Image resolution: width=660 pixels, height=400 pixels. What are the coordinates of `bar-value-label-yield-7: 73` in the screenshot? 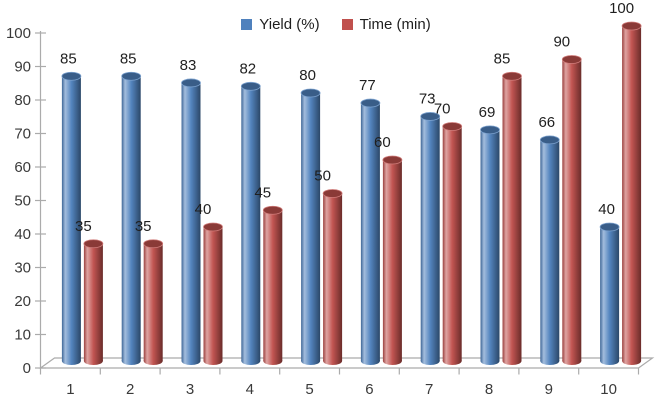 It's located at (427, 98).